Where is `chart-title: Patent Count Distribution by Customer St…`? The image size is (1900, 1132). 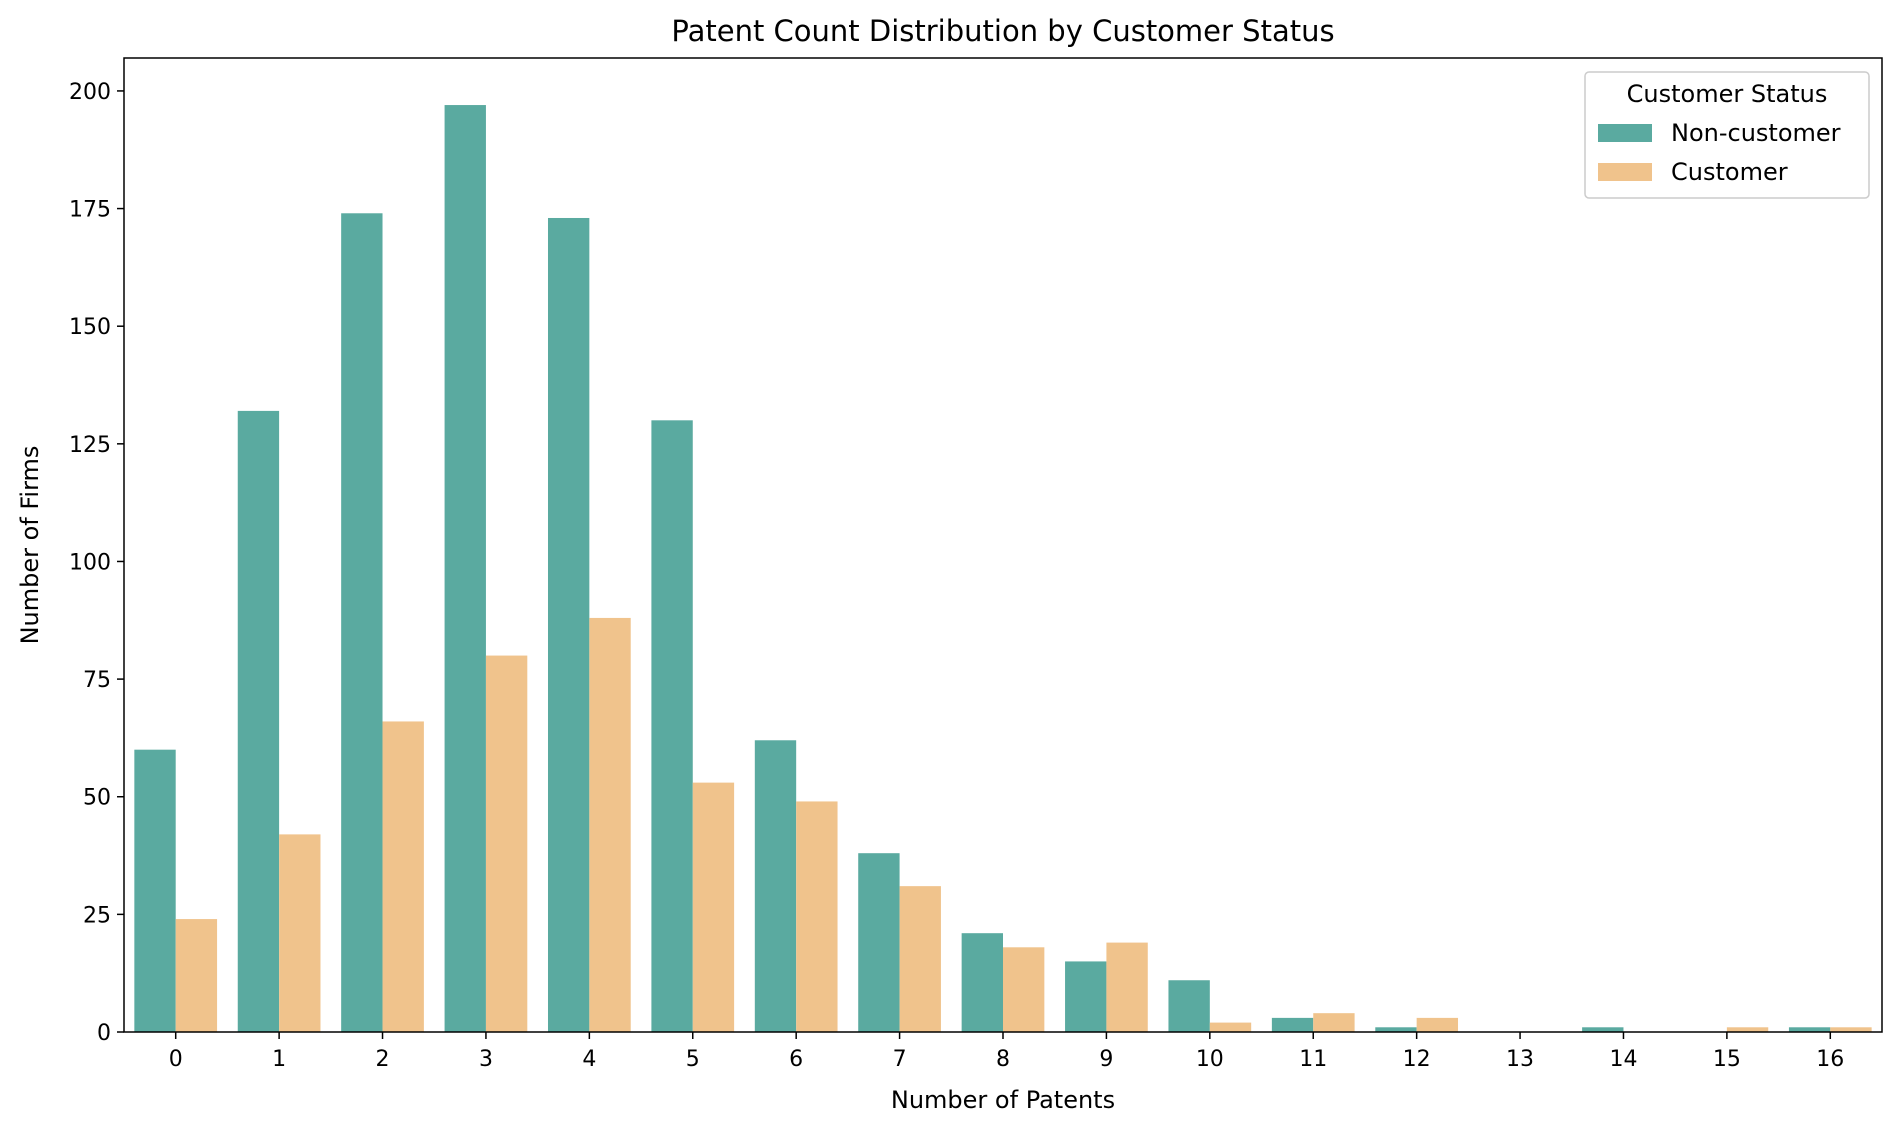
chart-title: Patent Count Distribution by Customer St… is located at coordinates (1002, 31).